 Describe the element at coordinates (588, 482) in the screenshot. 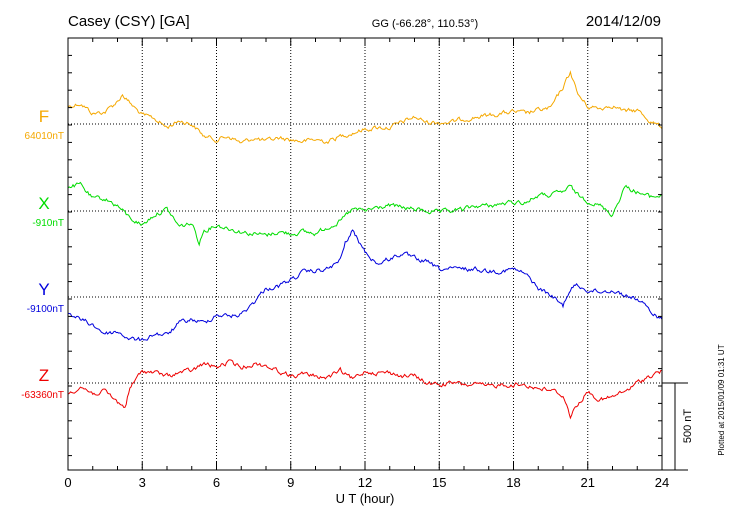

I see `x-tick-label: 21` at that location.